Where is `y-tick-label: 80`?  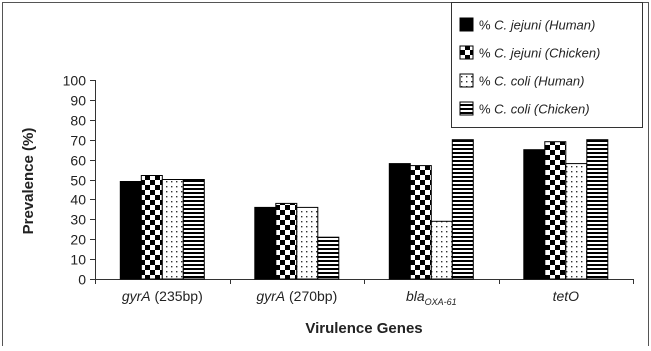
y-tick-label: 80 is located at coordinates (78, 121).